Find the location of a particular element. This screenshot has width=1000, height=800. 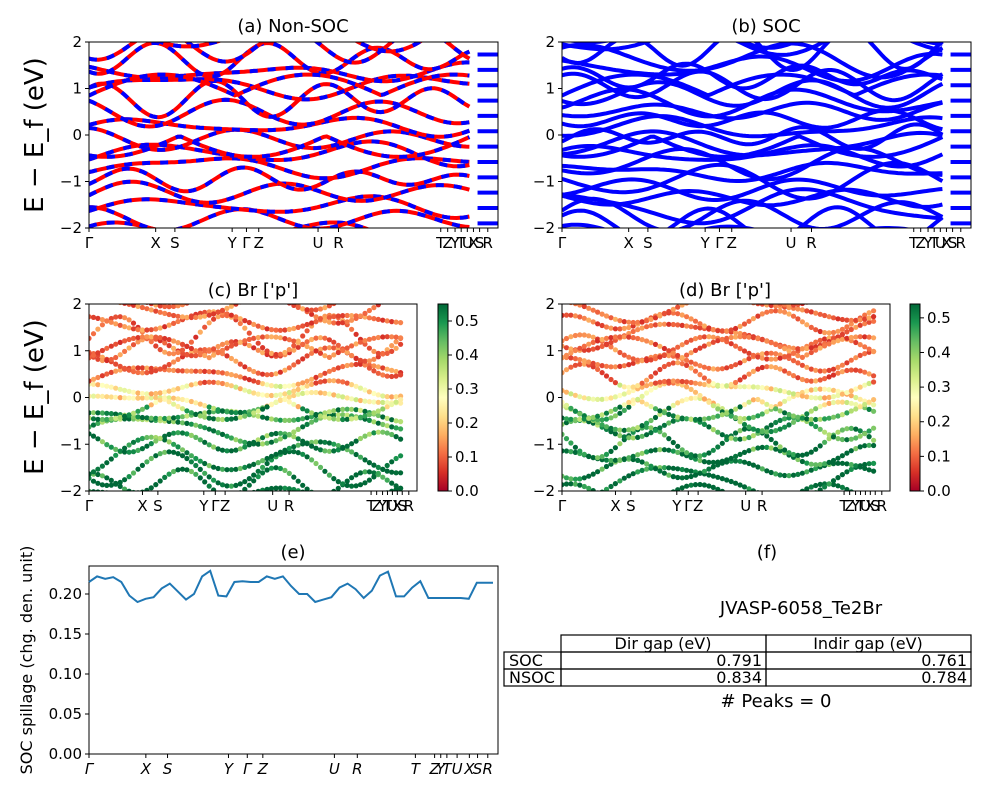

x-tick-label: U is located at coordinates (745, 506).